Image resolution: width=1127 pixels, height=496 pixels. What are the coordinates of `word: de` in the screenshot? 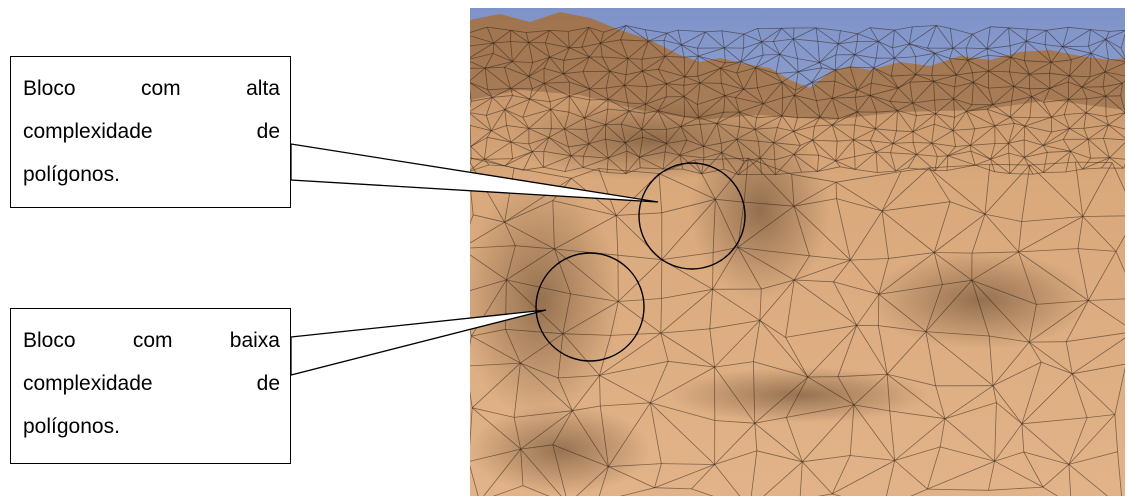 It's located at (268, 383).